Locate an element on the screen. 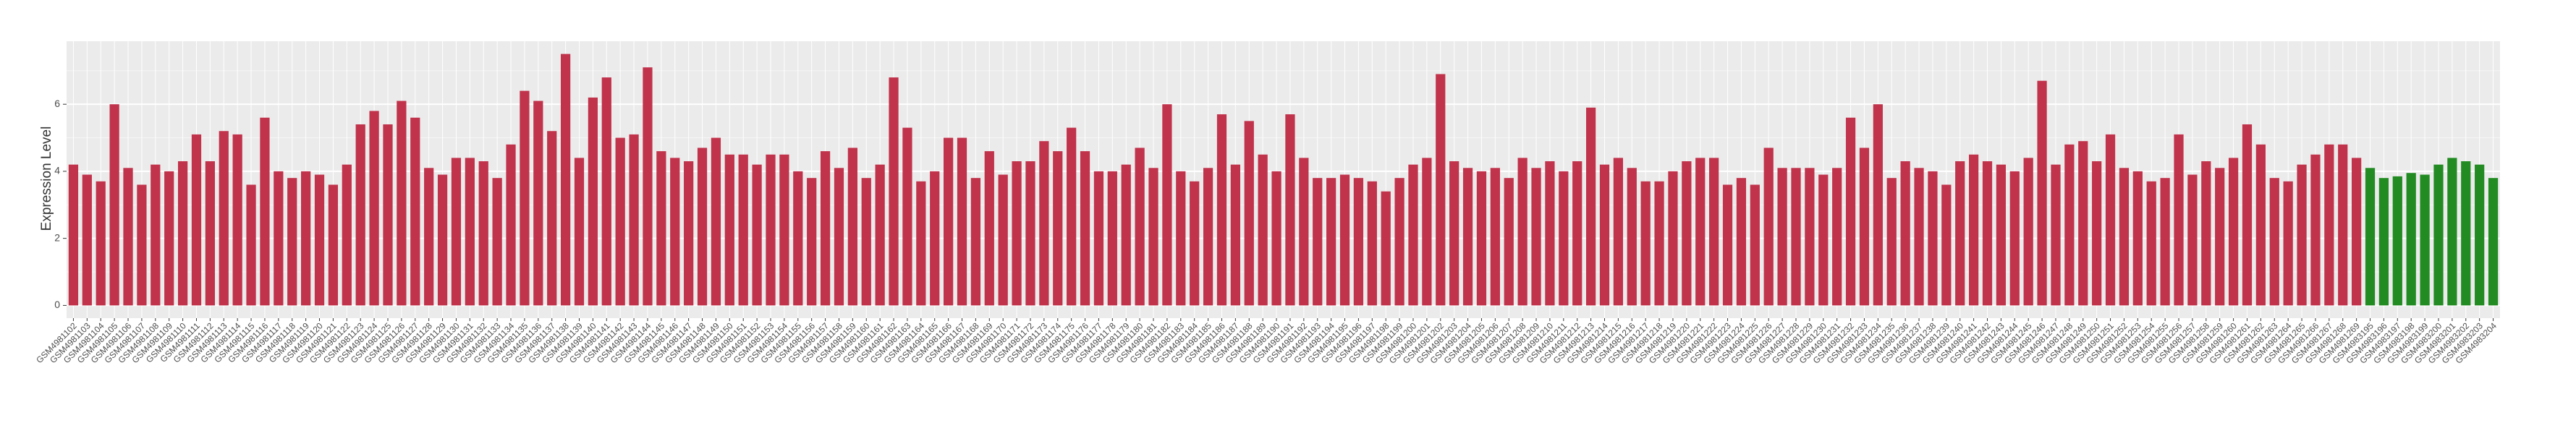  y-tick-label: 0 is located at coordinates (57, 304).